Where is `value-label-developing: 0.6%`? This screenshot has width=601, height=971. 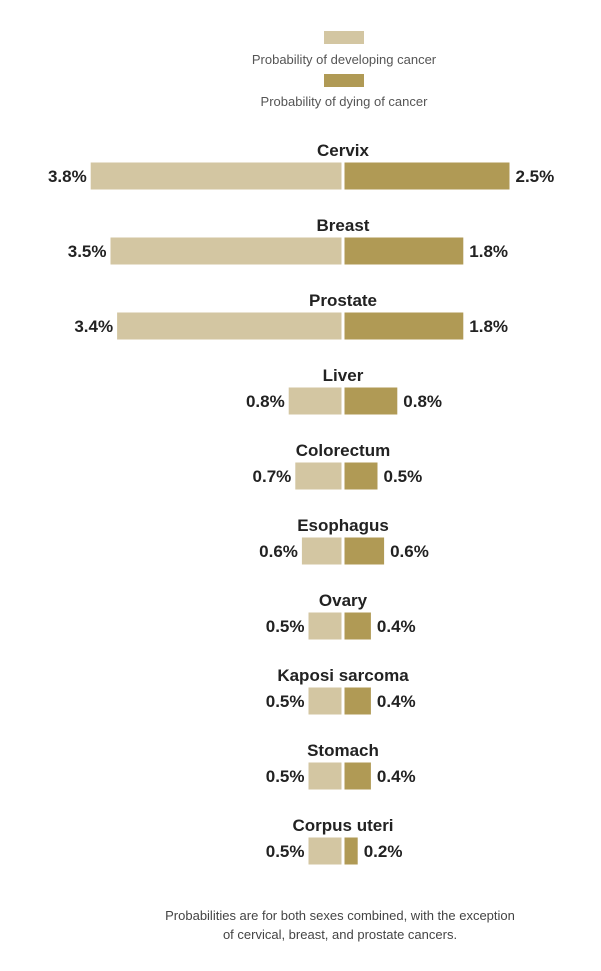
value-label-developing: 0.6% is located at coordinates (278, 551).